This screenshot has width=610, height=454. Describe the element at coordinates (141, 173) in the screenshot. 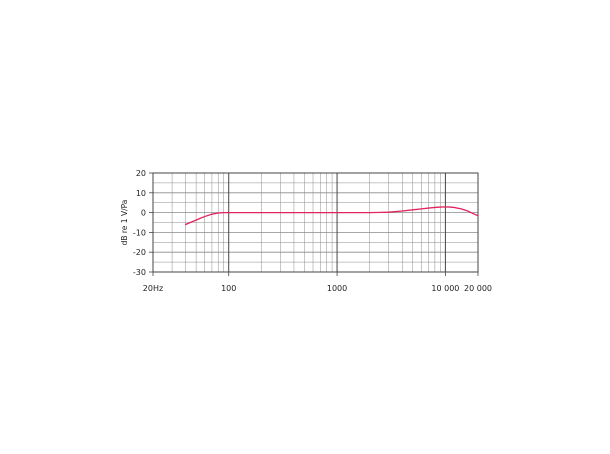

I see `y-tick-label: 20` at that location.